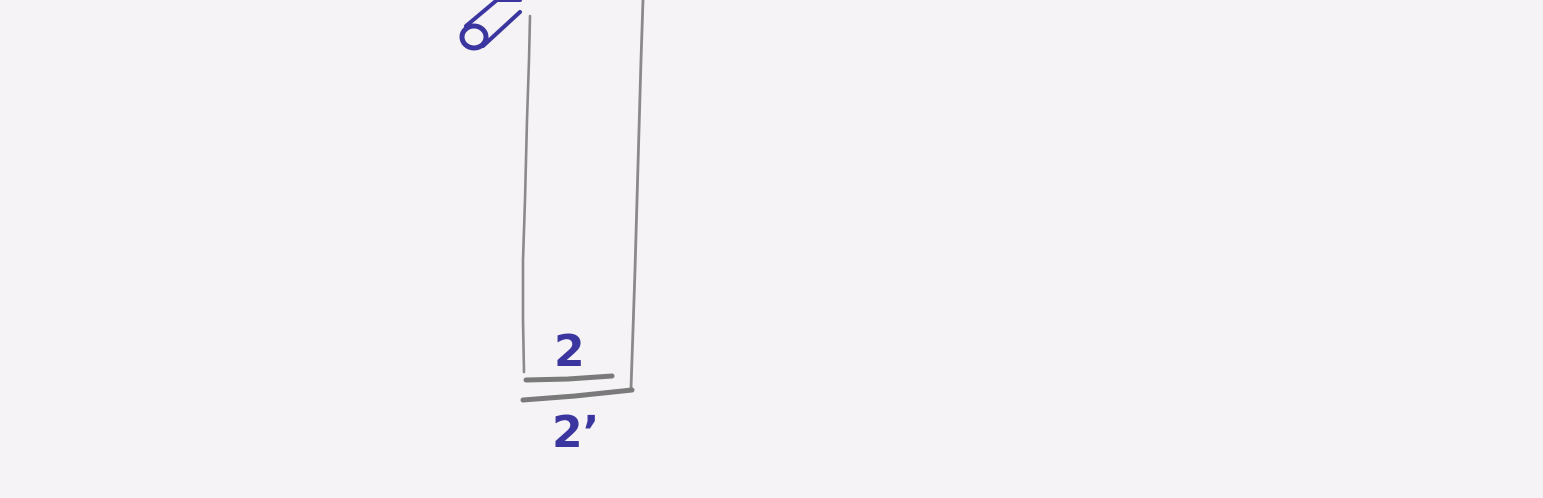 This screenshot has width=1543, height=498. Describe the element at coordinates (526, 194) in the screenshot. I see `channel-left-wall` at that location.